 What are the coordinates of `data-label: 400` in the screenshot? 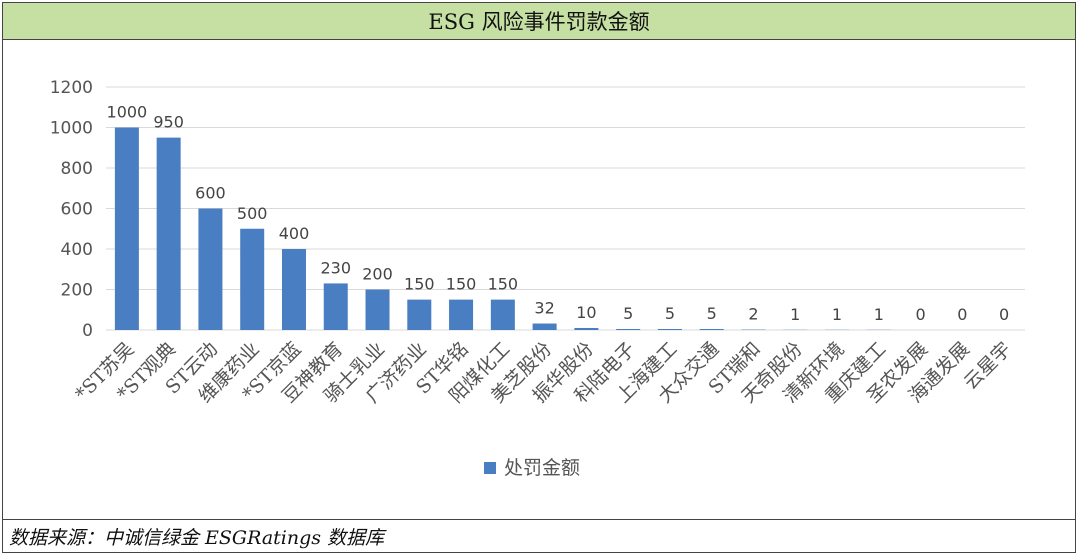 It's located at (294, 233).